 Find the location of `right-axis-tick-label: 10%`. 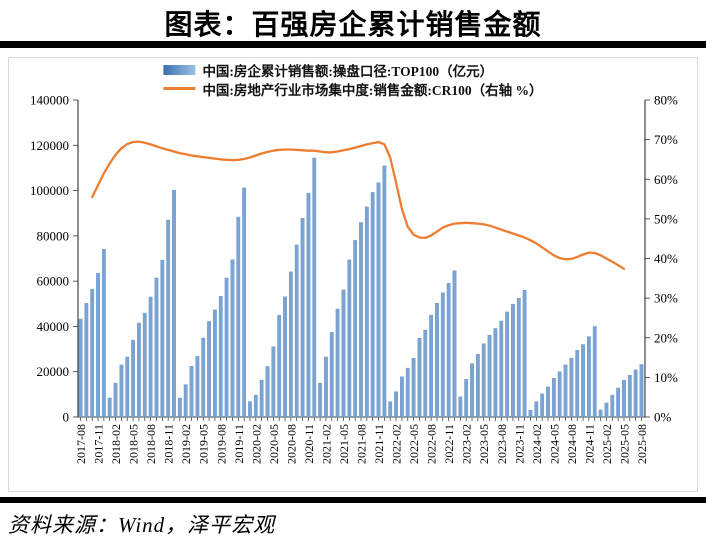

right-axis-tick-label: 10% is located at coordinates (666, 377).